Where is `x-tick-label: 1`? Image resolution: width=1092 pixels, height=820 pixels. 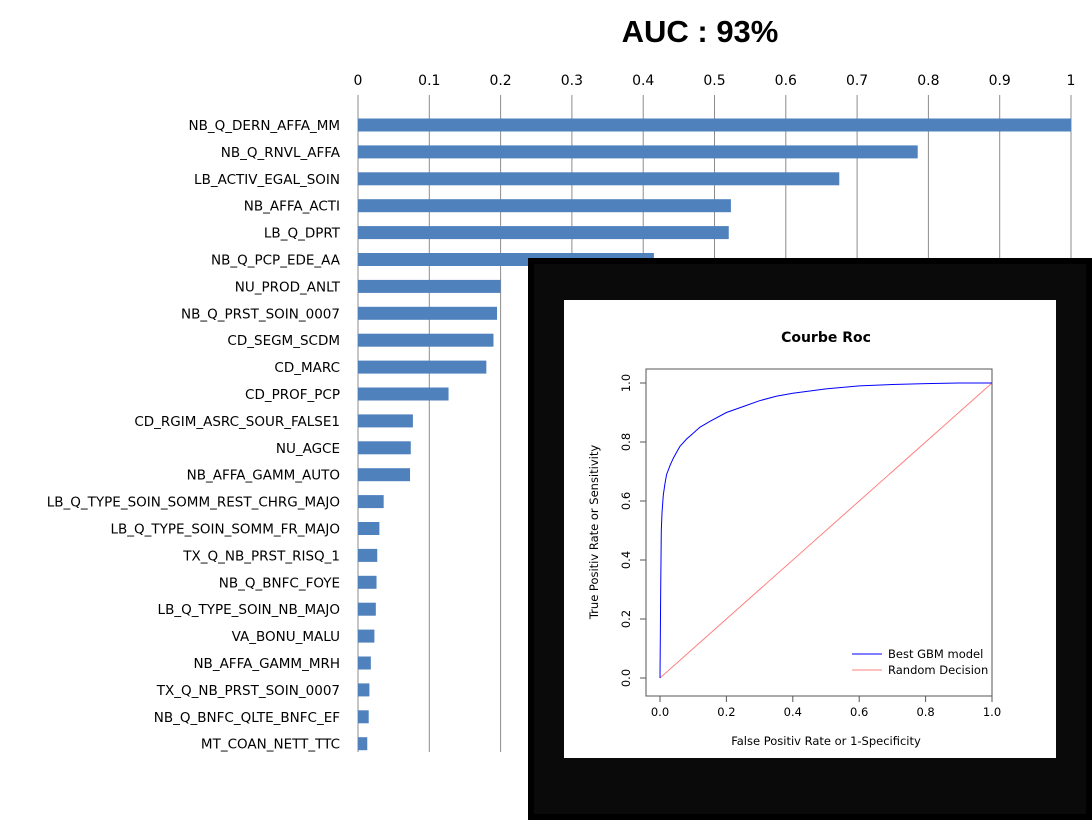
x-tick-label: 1 is located at coordinates (1071, 81).